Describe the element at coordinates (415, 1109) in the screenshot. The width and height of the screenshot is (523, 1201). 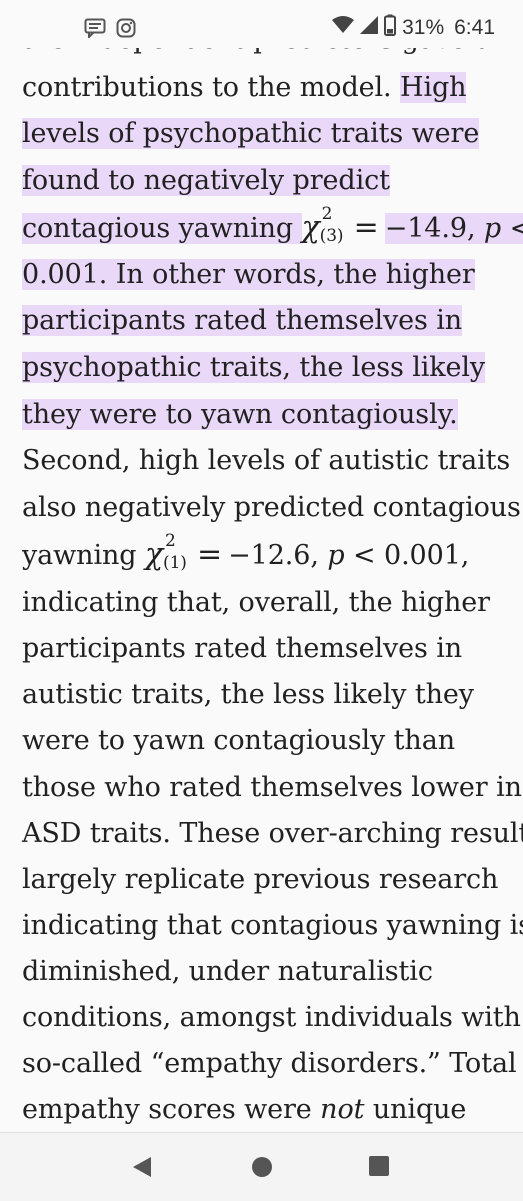
I see `text-segment: unique` at that location.